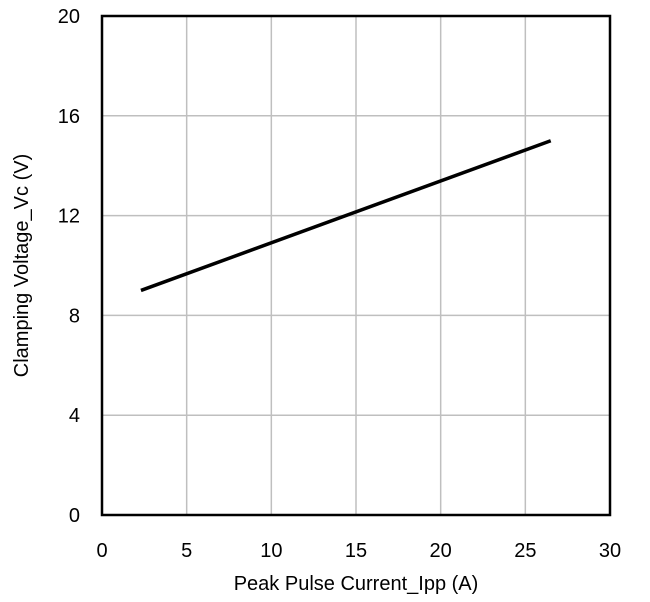 The image size is (650, 602). What do you see at coordinates (356, 584) in the screenshot?
I see `x-axis-label: Peak Pulse Current_Ipp (A)` at bounding box center [356, 584].